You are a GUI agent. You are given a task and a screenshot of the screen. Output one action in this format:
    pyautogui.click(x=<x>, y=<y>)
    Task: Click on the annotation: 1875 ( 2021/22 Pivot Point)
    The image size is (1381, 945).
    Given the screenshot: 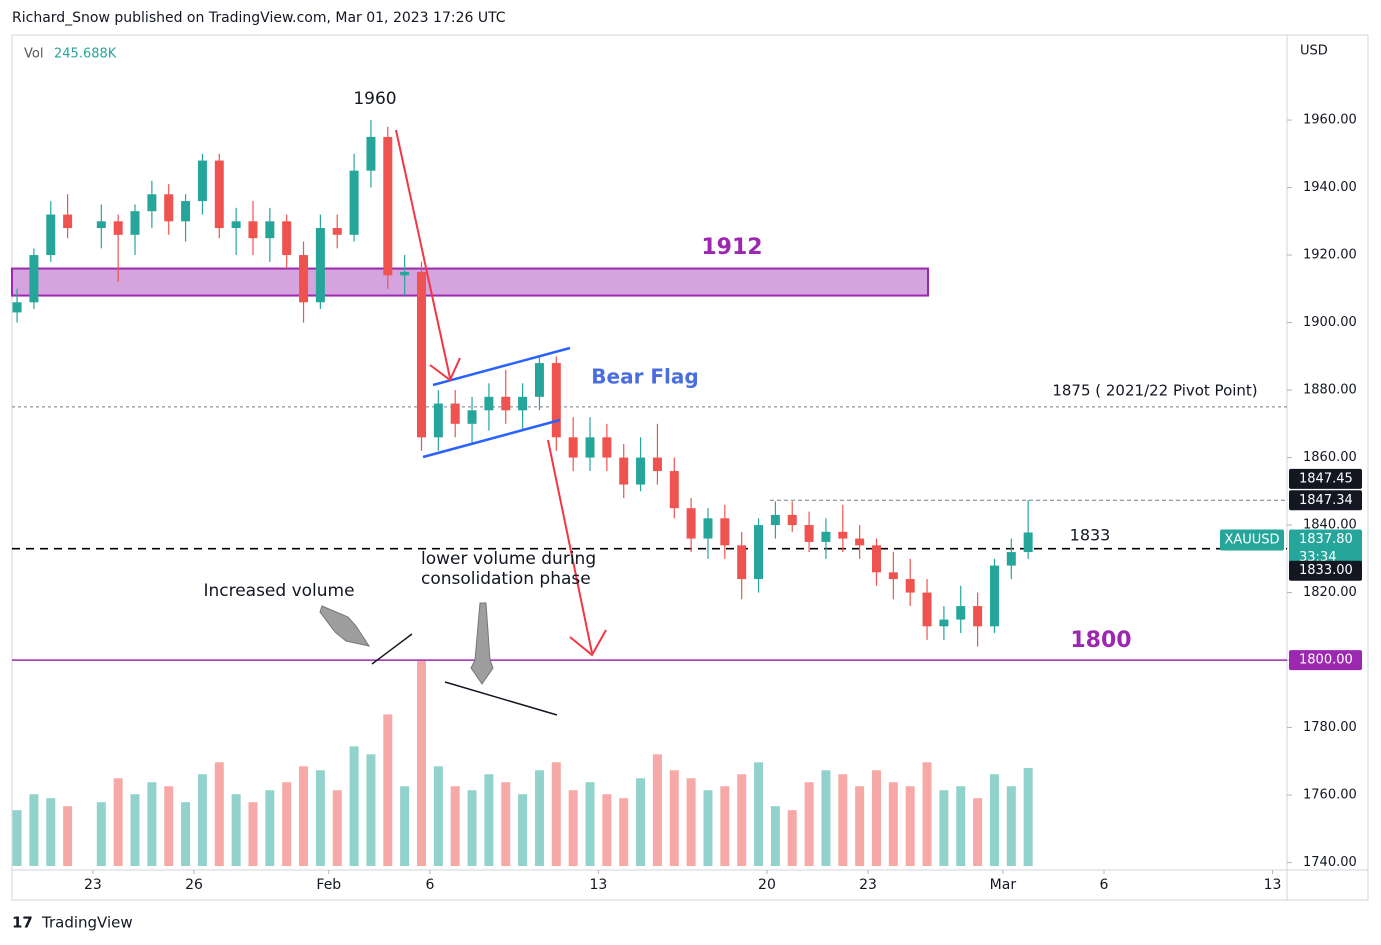 What is the action you would take?
    pyautogui.click(x=1154, y=391)
    